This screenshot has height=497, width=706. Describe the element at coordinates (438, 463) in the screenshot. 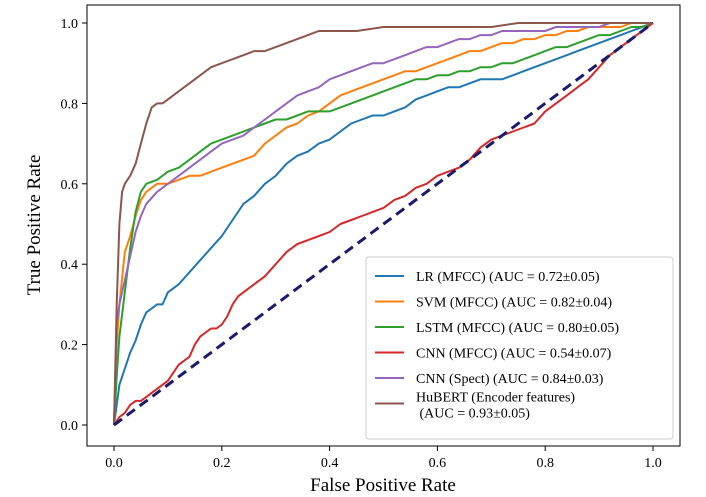

I see `x-tick-label: 0.6` at that location.